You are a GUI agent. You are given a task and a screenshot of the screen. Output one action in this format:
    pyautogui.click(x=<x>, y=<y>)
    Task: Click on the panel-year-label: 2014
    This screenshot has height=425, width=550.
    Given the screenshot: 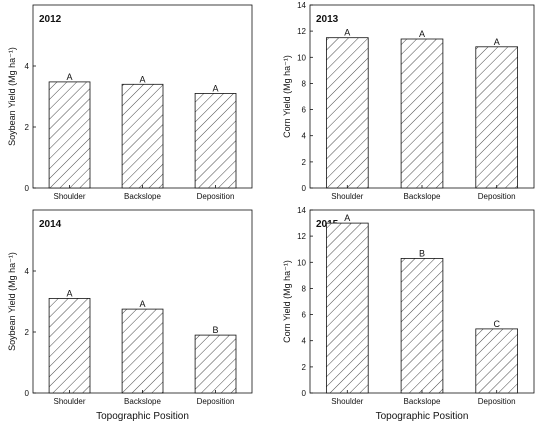 What is the action you would take?
    pyautogui.click(x=50, y=224)
    